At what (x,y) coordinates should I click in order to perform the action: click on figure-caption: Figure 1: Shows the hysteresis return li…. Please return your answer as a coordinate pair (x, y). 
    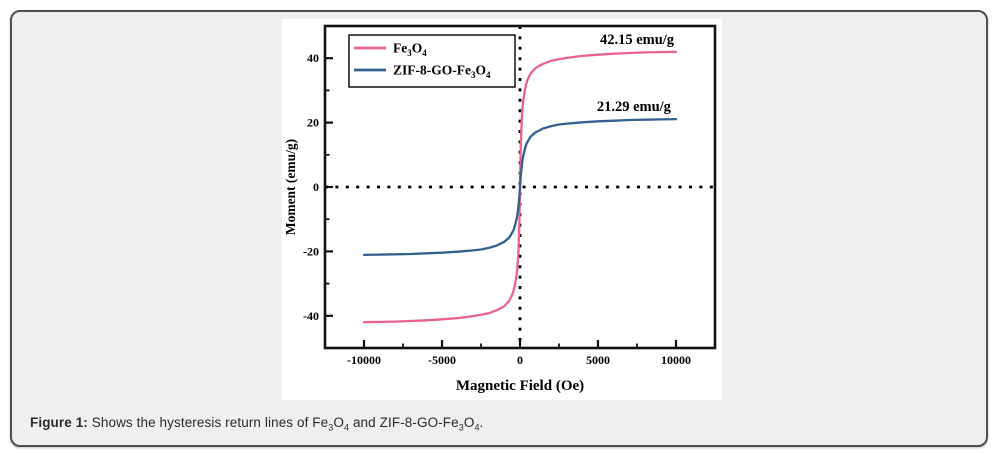
    Looking at the image, I should click on (257, 424).